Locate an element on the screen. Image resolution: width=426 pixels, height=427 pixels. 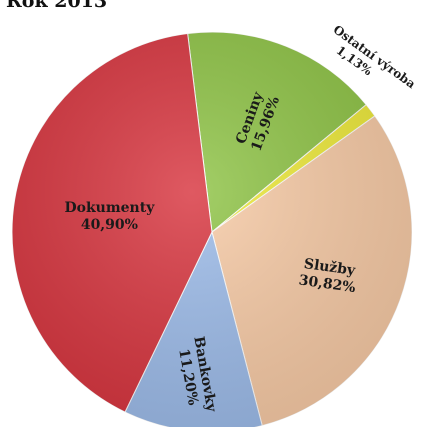
chart-title: Rok 2013 is located at coordinates (57, 6).